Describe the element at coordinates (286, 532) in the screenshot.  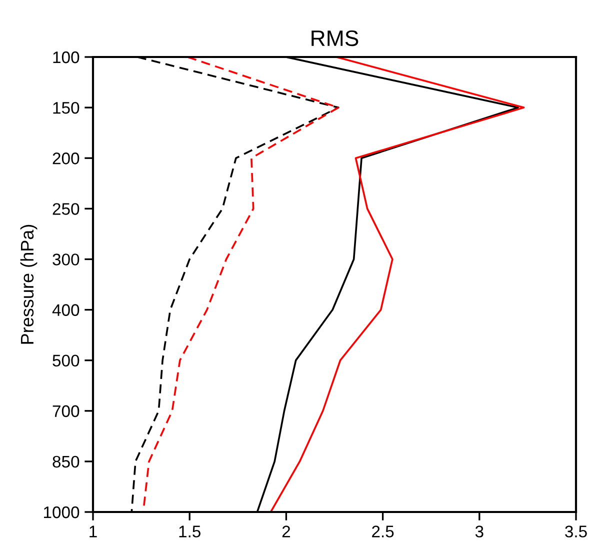
I see `x-tick-label: 2` at that location.